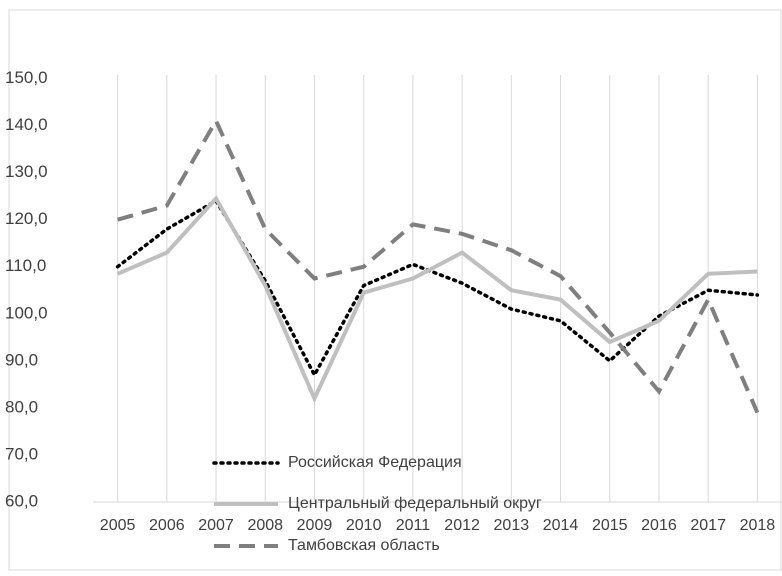 The width and height of the screenshot is (782, 576). What do you see at coordinates (758, 525) in the screenshot?
I see `x-tick-label: 2018` at bounding box center [758, 525].